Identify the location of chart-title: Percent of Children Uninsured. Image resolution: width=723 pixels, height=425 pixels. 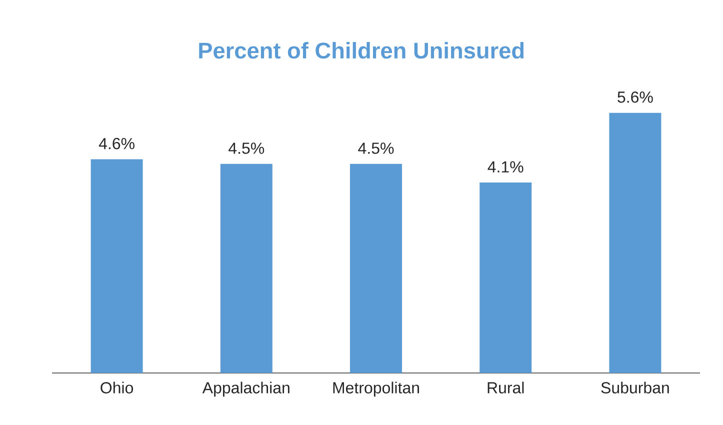
(361, 50).